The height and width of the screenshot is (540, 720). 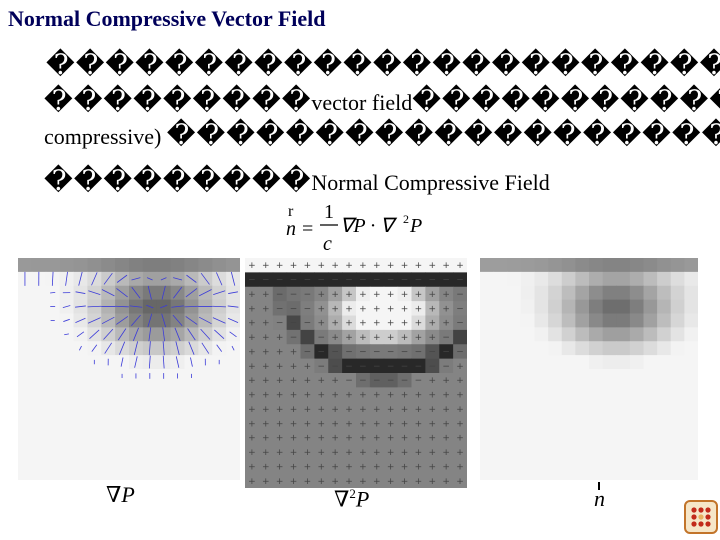 What do you see at coordinates (415, 226) in the screenshot?
I see `formula-tail: P` at bounding box center [415, 226].